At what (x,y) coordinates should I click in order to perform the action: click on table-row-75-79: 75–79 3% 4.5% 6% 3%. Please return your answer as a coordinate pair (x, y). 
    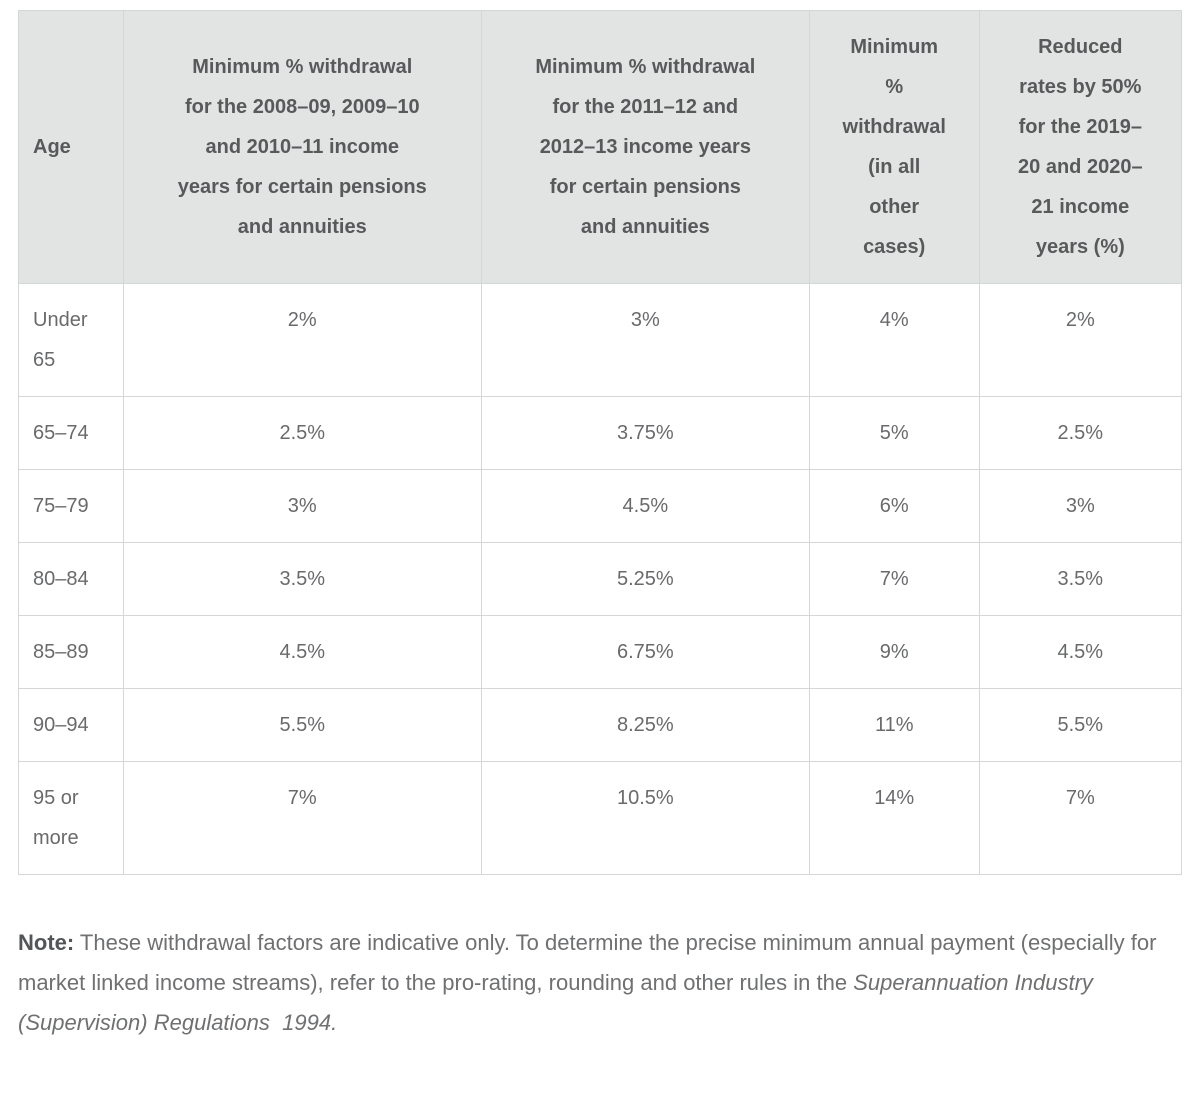
    Looking at the image, I should click on (600, 506).